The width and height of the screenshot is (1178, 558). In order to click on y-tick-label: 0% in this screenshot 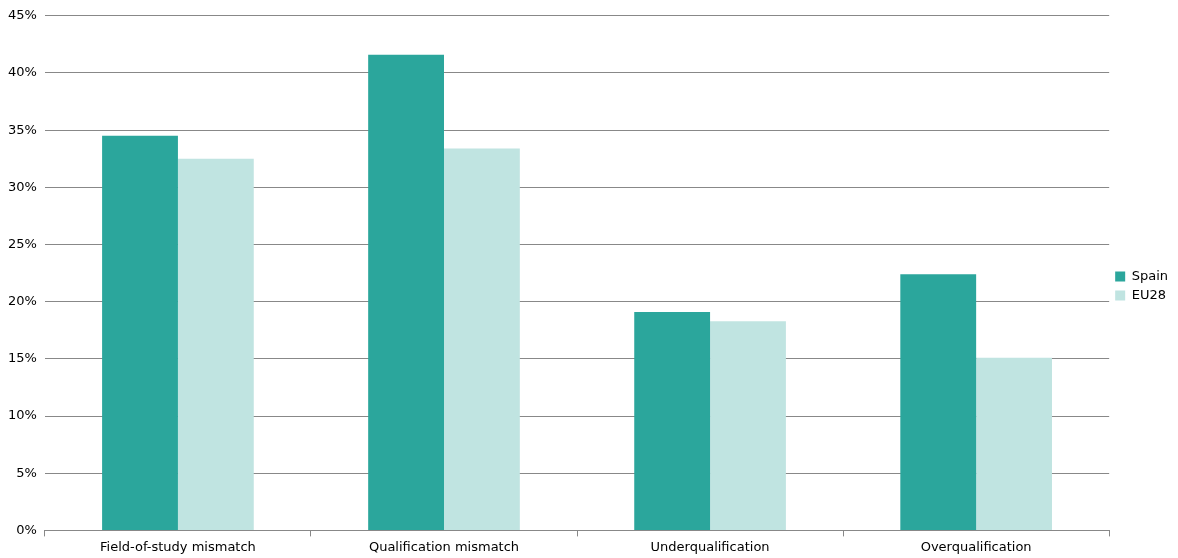, I will do `click(26, 529)`.